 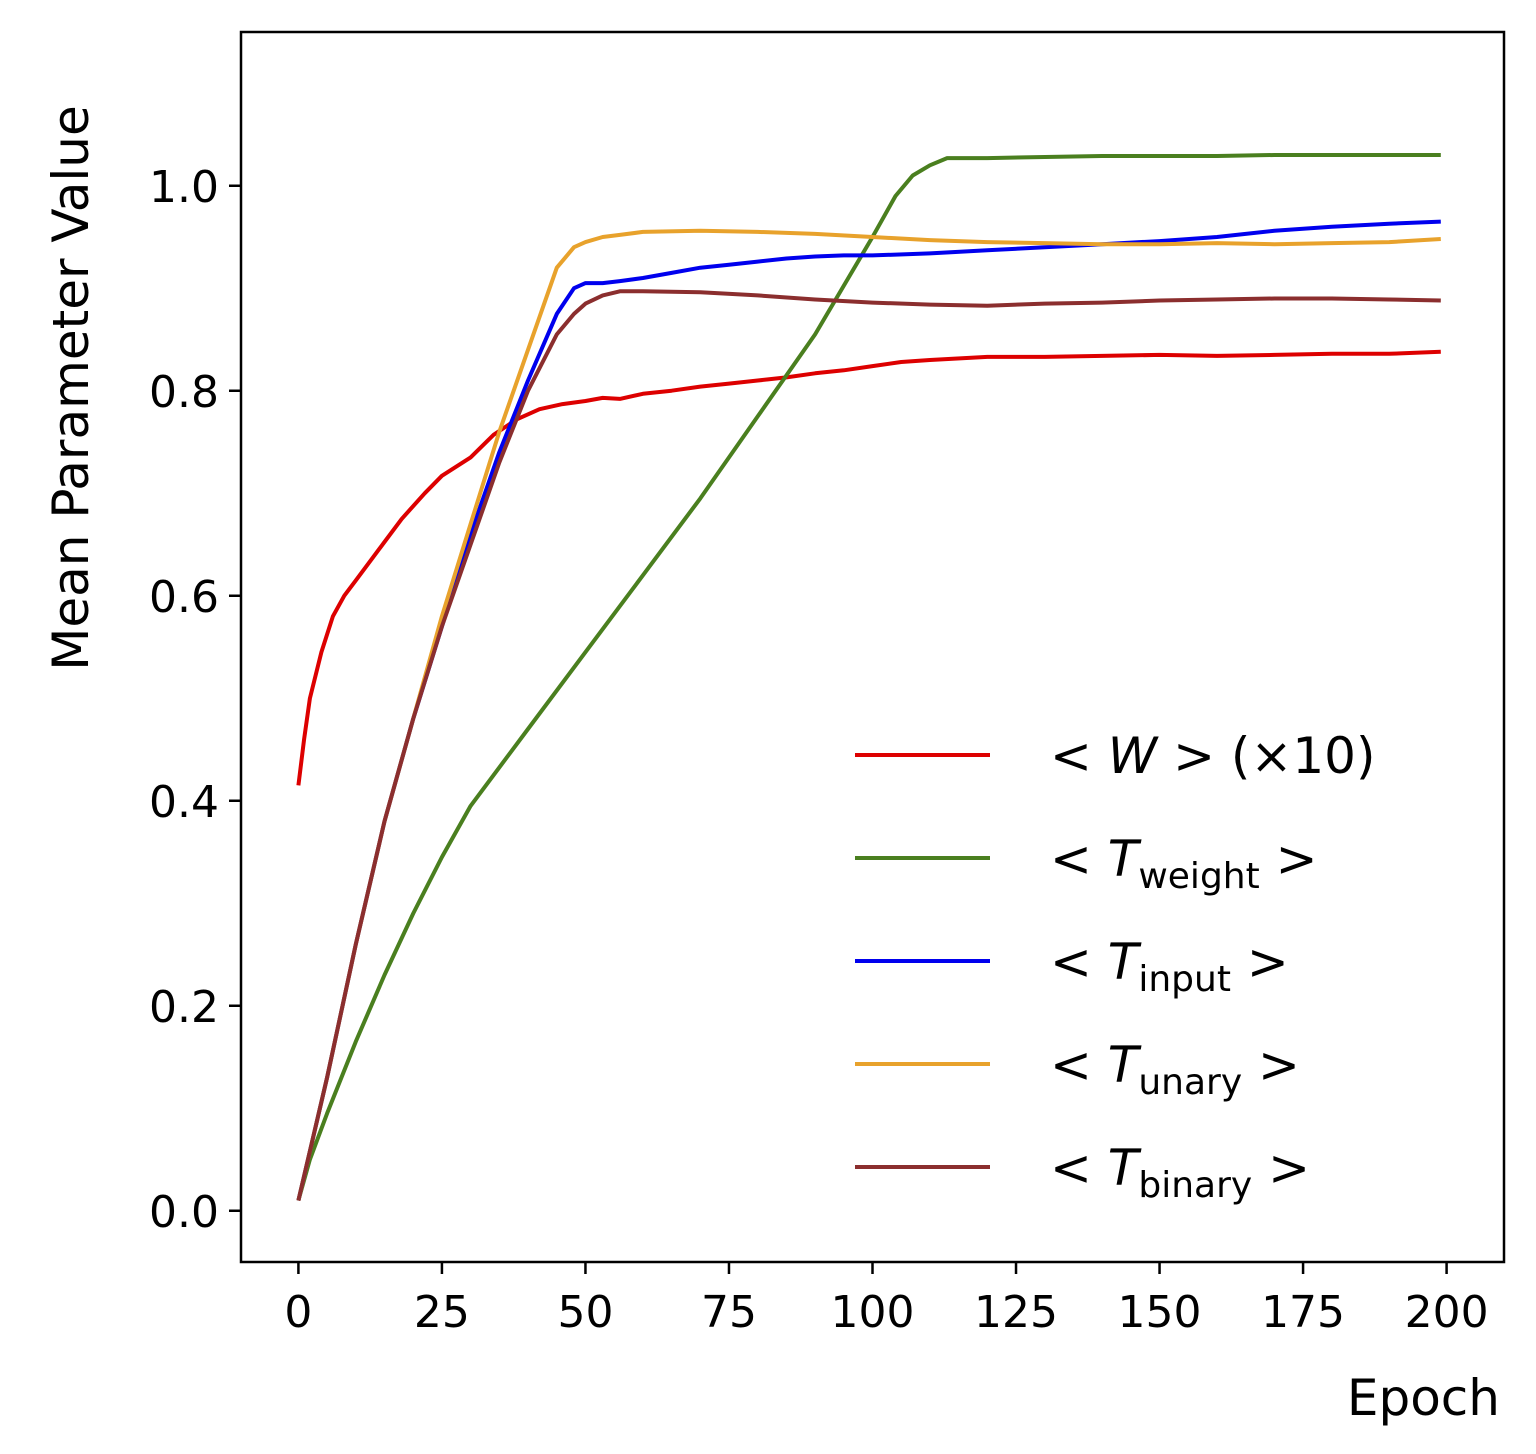 What do you see at coordinates (1175, 1069) in the screenshot?
I see `legend-label: < Tunary >` at bounding box center [1175, 1069].